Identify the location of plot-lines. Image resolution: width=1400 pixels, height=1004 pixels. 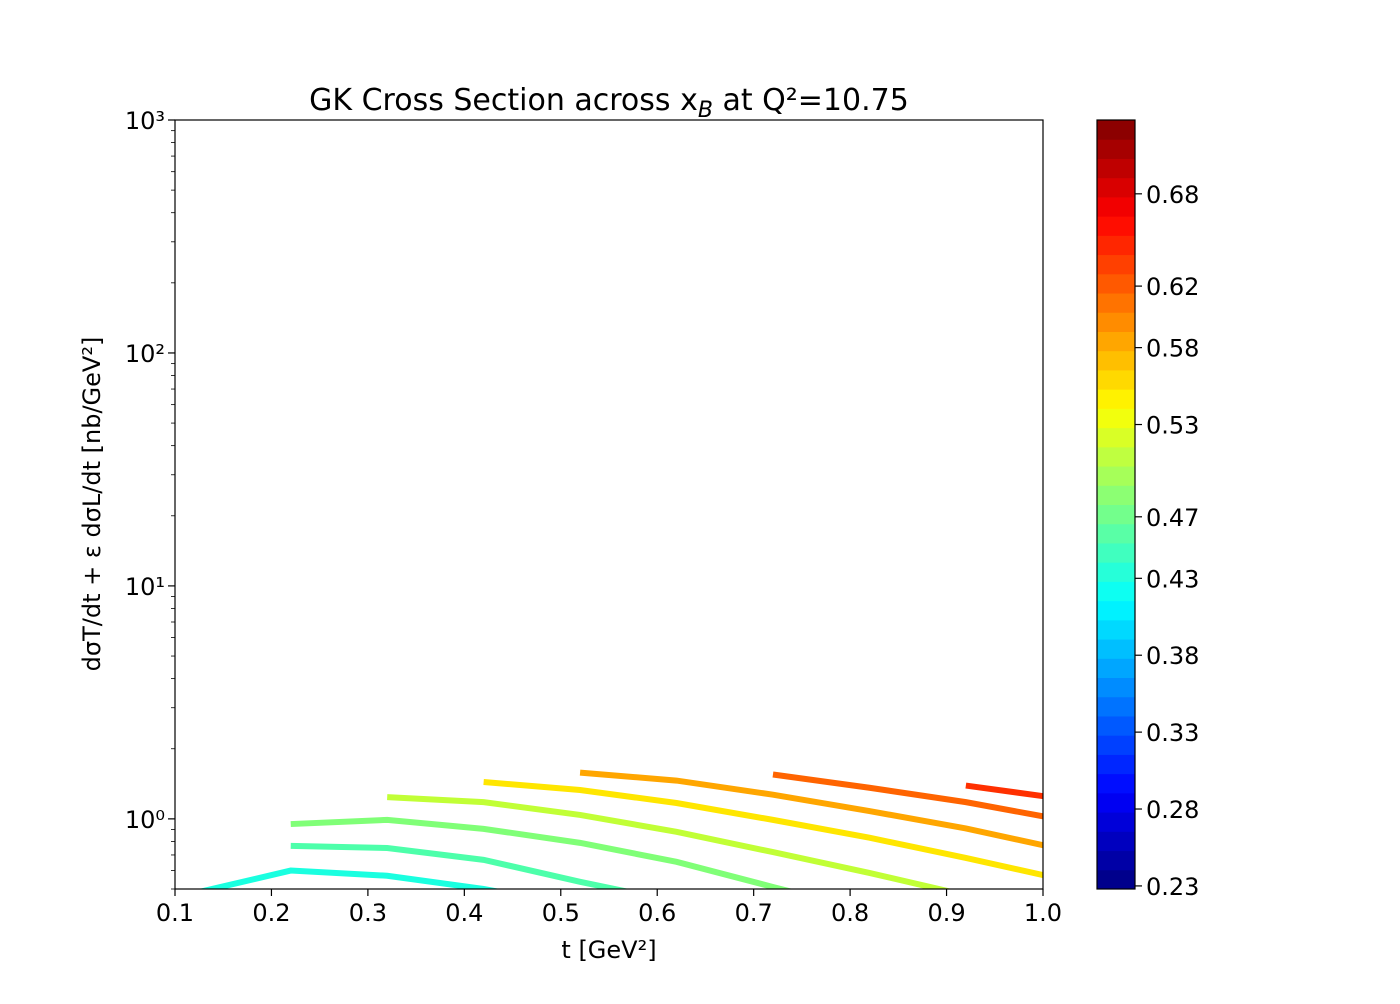
(620, 829).